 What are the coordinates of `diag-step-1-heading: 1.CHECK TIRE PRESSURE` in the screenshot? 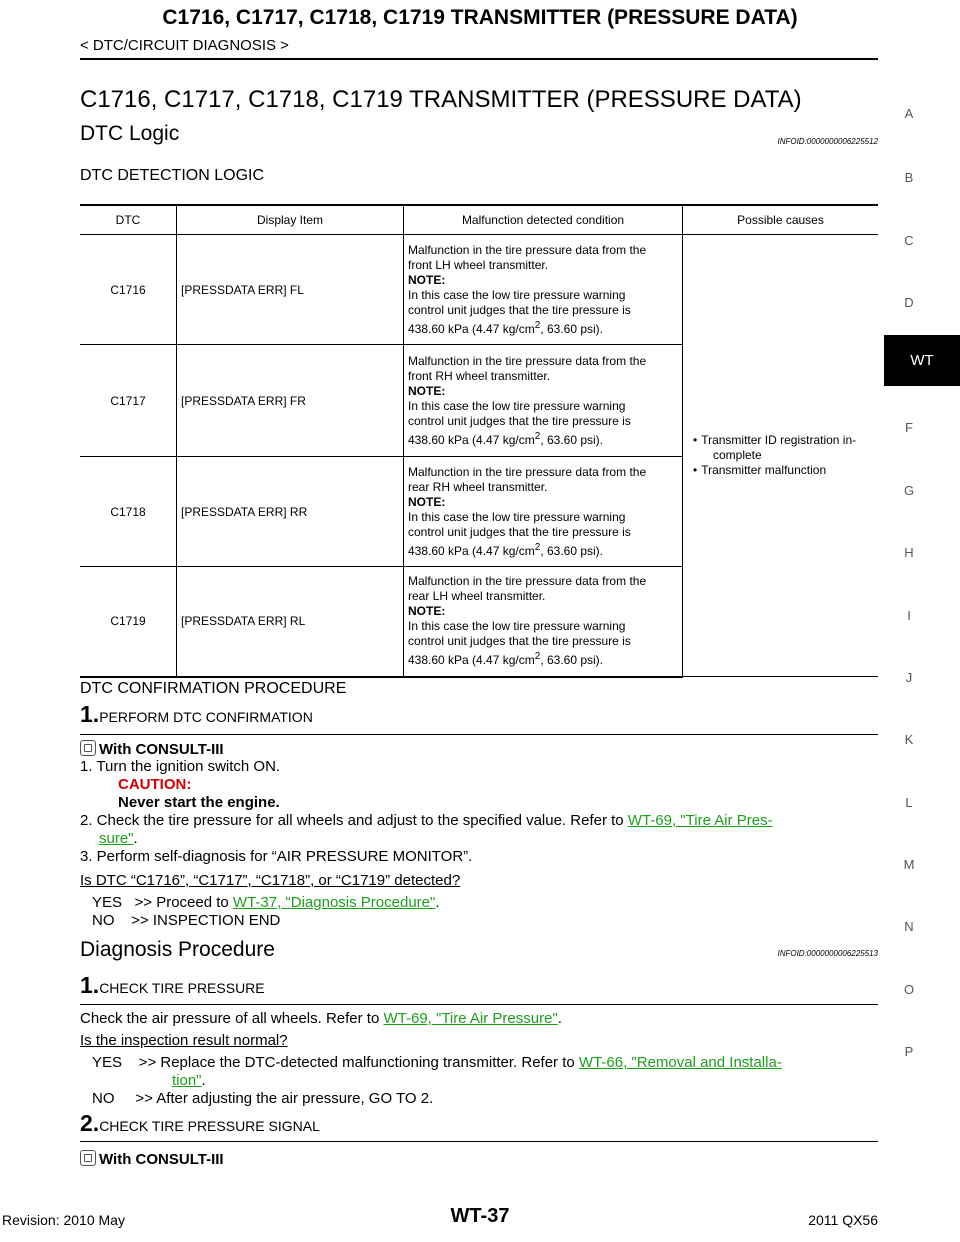 It's located at (172, 985).